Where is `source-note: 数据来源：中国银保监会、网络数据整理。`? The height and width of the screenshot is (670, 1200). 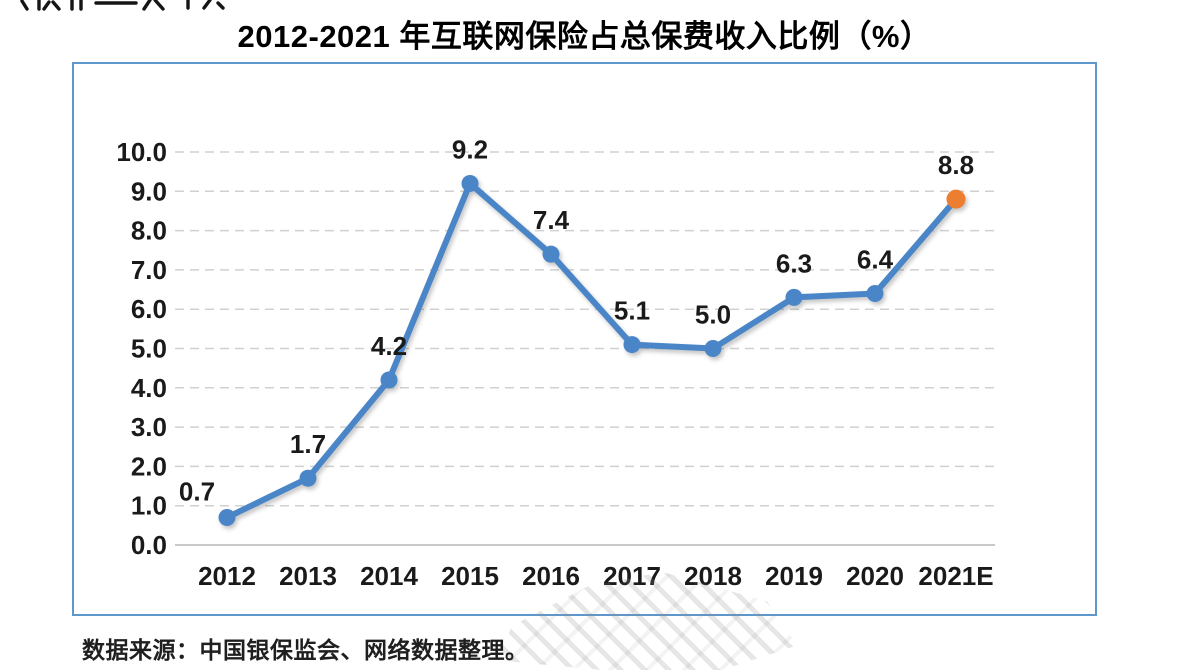
source-note: 数据来源：中国银保监会、网络数据整理。 is located at coordinates (305, 650).